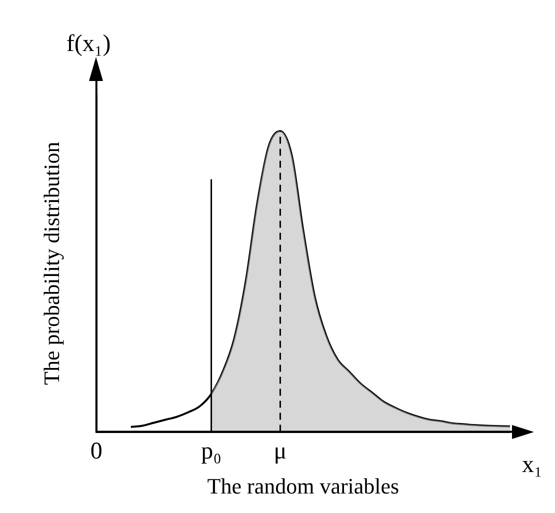 This screenshot has width=555, height=513. I want to click on x-tick-label: p₀, so click(211, 451).